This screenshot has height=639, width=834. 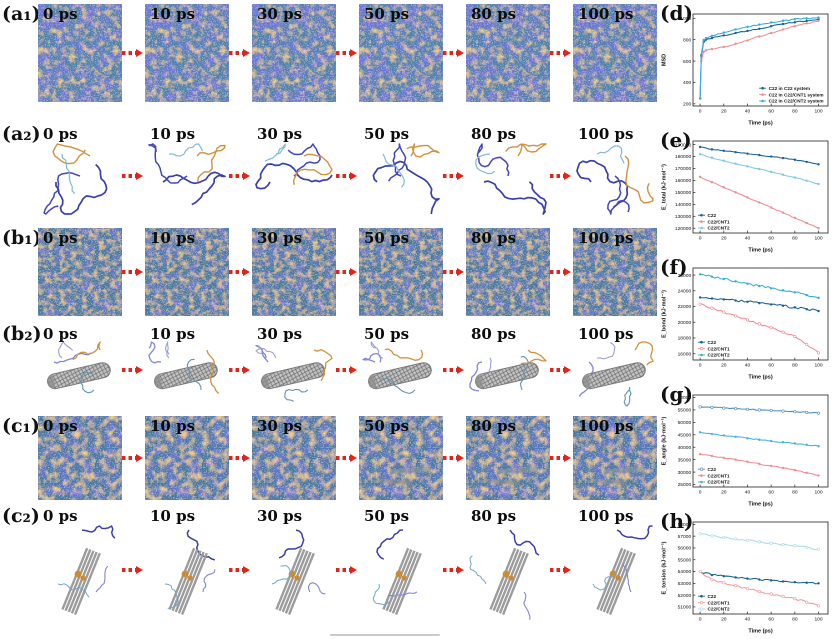 I want to click on snapshot-b2-80ps: 80 ps, so click(x=508, y=370).